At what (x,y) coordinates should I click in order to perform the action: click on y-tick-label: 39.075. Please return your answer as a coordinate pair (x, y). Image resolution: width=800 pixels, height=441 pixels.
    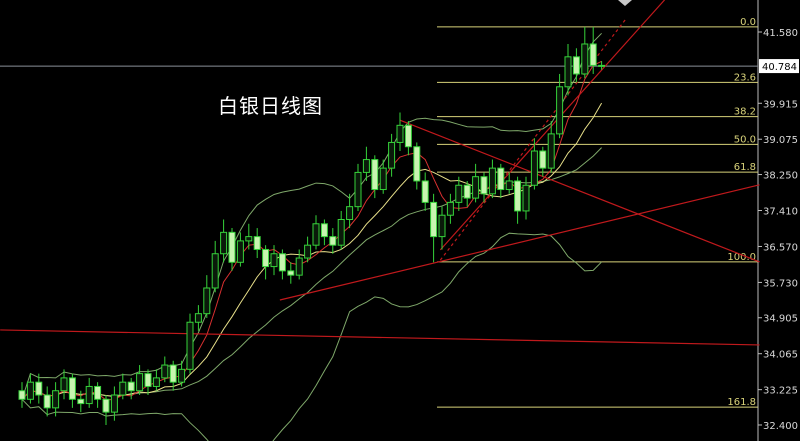
    Looking at the image, I should click on (780, 140).